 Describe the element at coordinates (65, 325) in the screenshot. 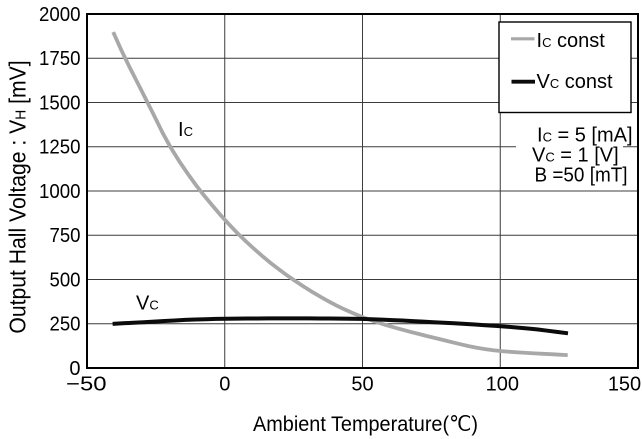

I see `svg-text: 250` at that location.